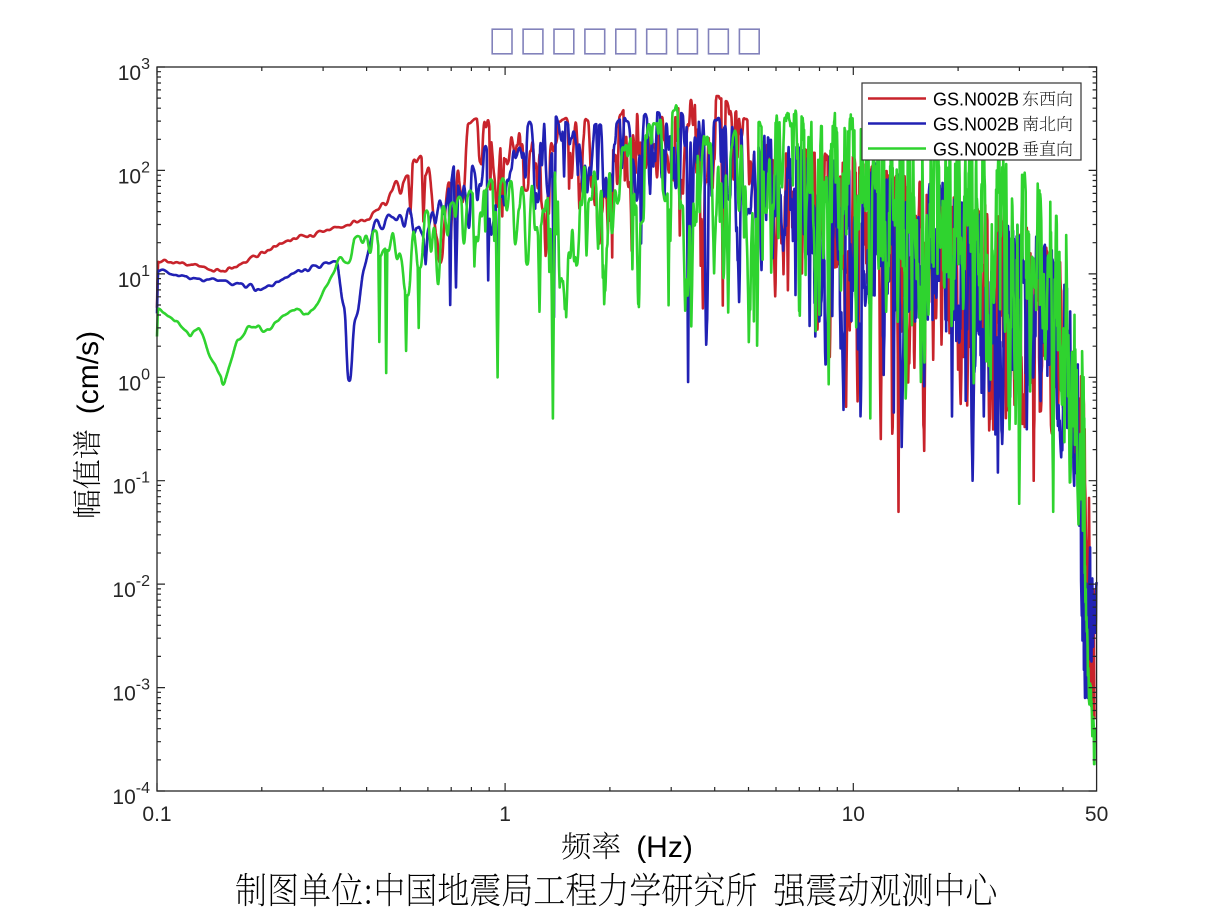 Image resolution: width=1213 pixels, height=909 pixels. I want to click on svg-text: 50, so click(1096, 814).